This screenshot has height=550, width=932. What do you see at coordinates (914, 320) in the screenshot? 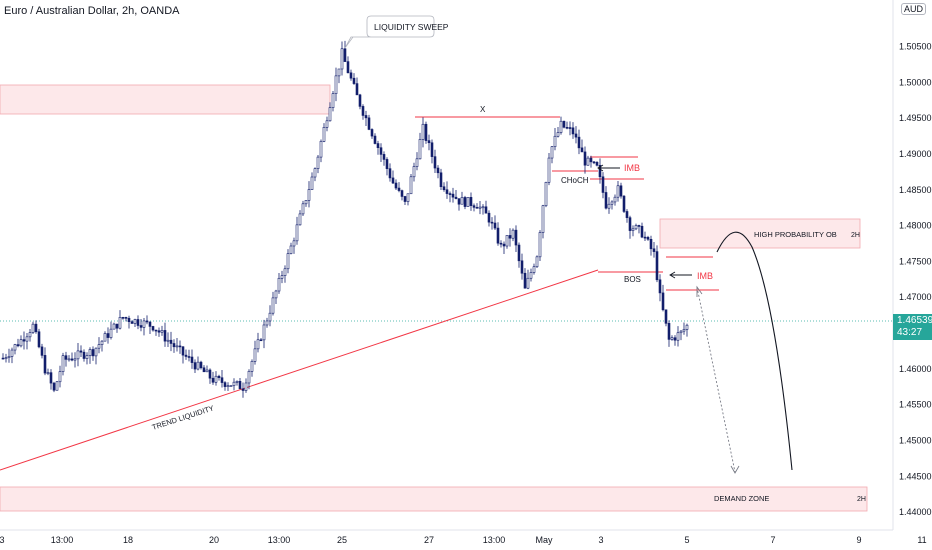
I see `last-price-value: 1.46539` at bounding box center [914, 320].